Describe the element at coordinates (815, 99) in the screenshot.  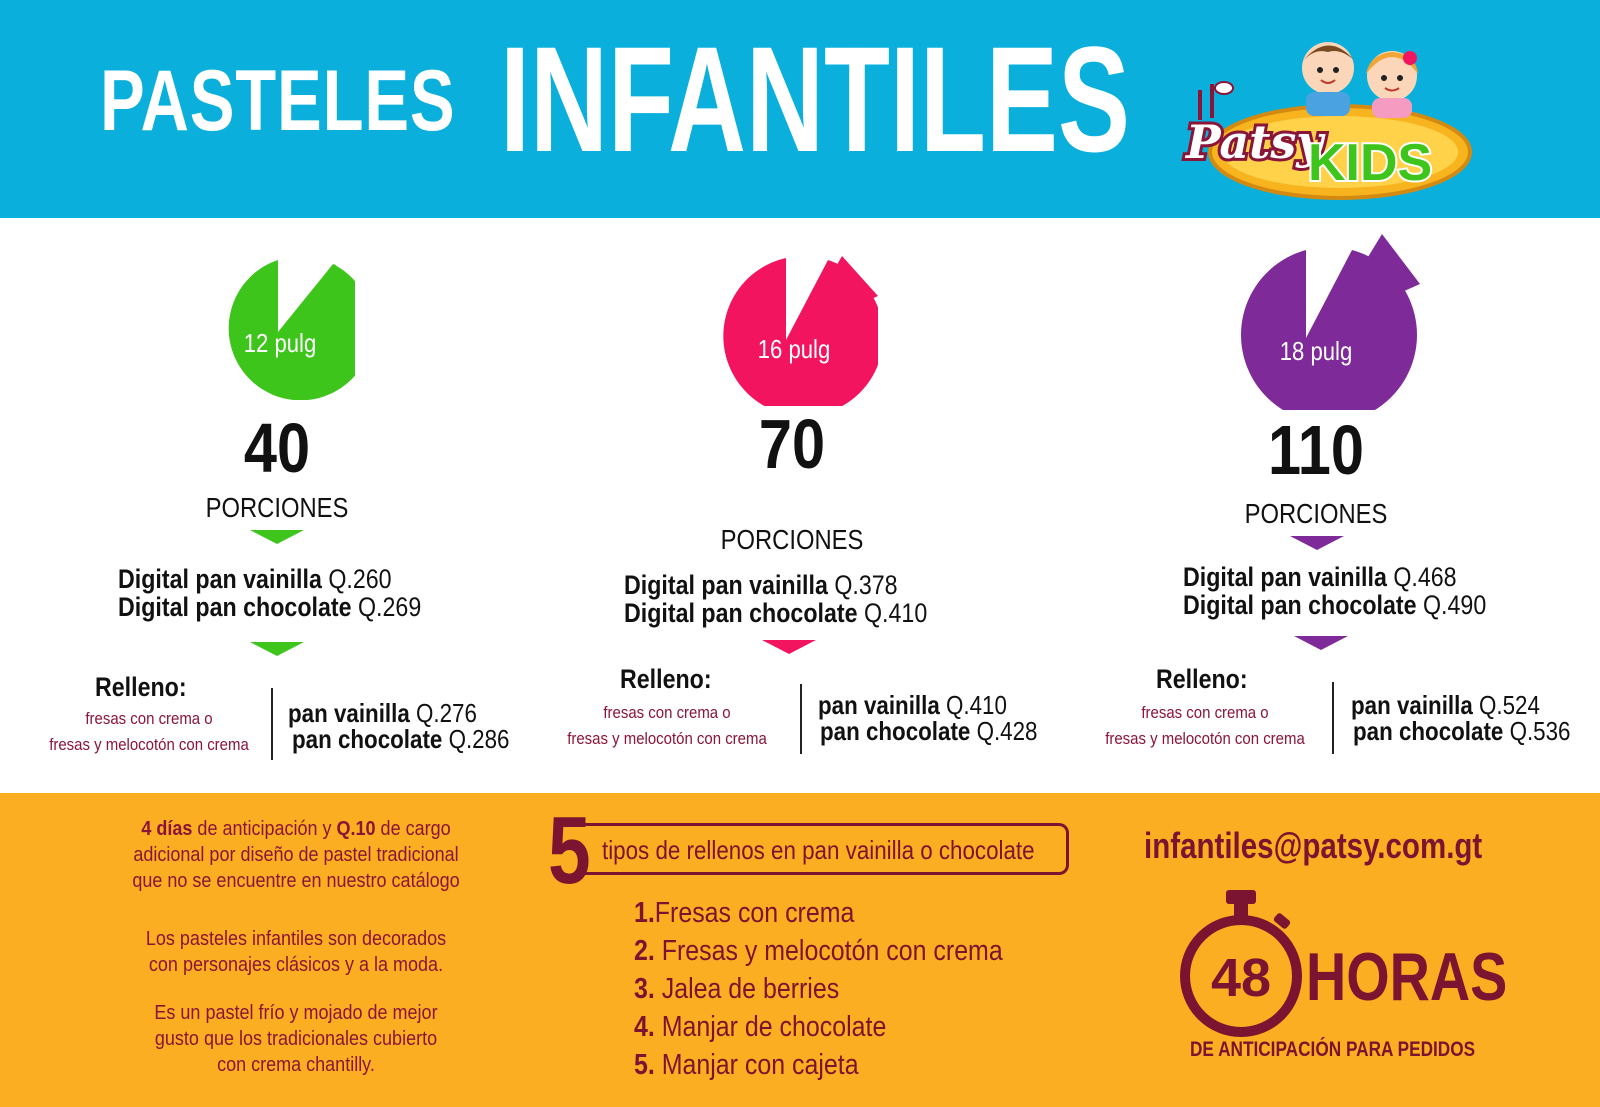
I see `title-infantiles: INFANTILES` at that location.